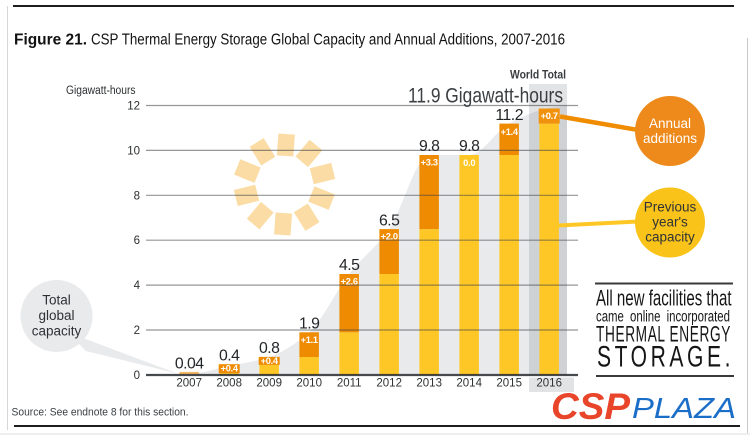 This screenshot has width=750, height=435. What do you see at coordinates (137, 196) in the screenshot?
I see `svg-text: 8` at bounding box center [137, 196].